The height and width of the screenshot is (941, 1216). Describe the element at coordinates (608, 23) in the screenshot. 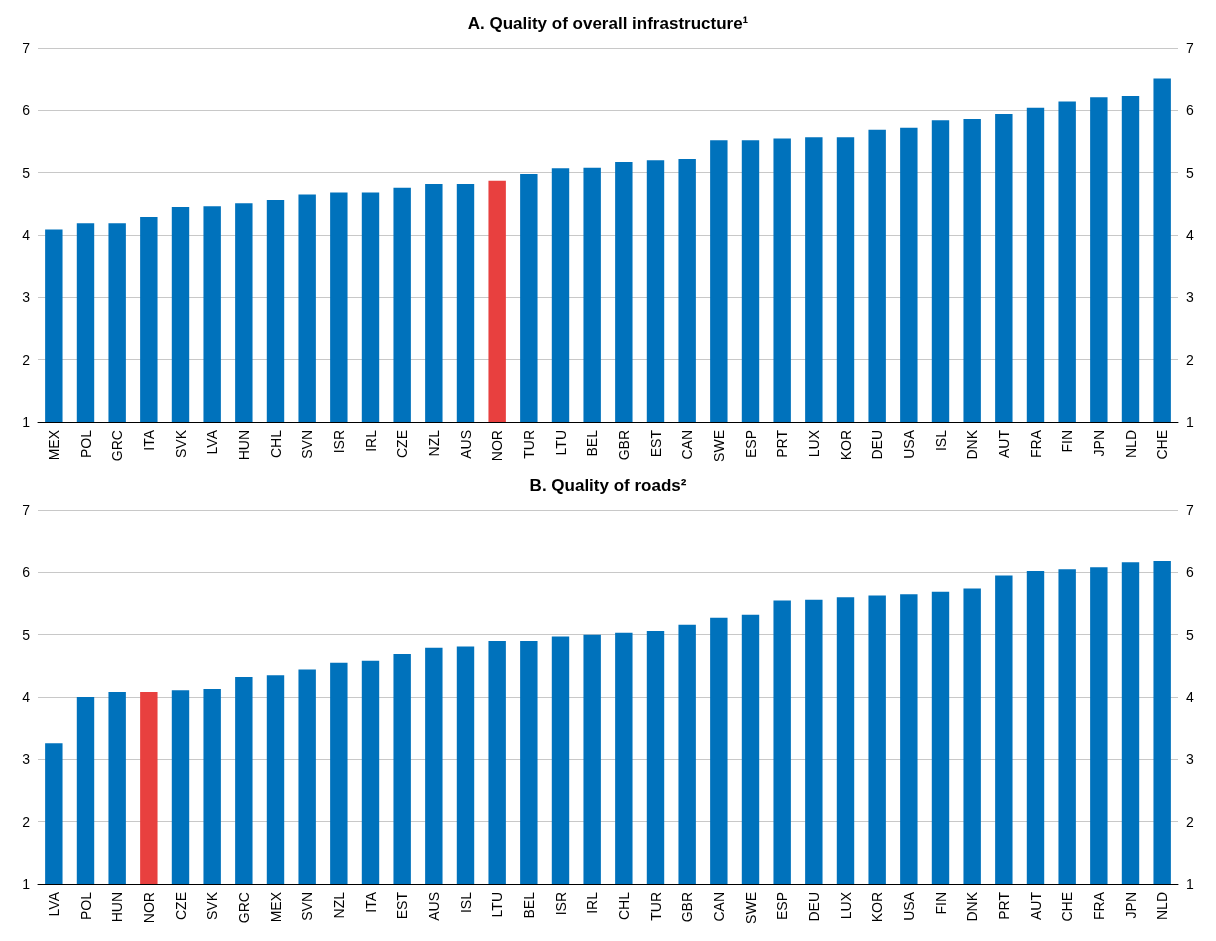

I see `chart-title: A. Quality of overall infrastructure¹` at that location.